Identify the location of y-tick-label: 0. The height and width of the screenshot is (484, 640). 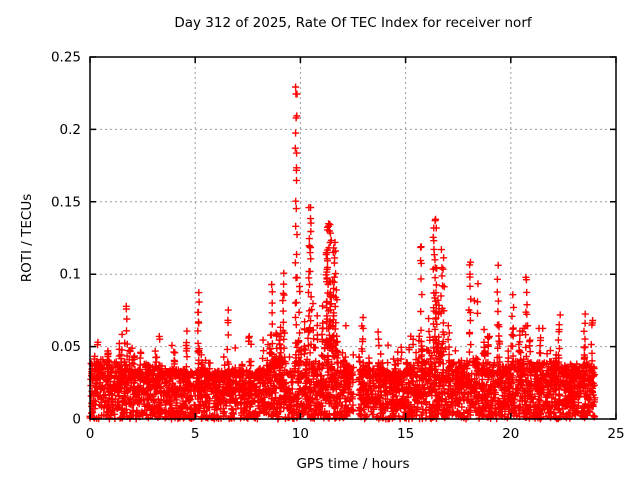
(76, 420).